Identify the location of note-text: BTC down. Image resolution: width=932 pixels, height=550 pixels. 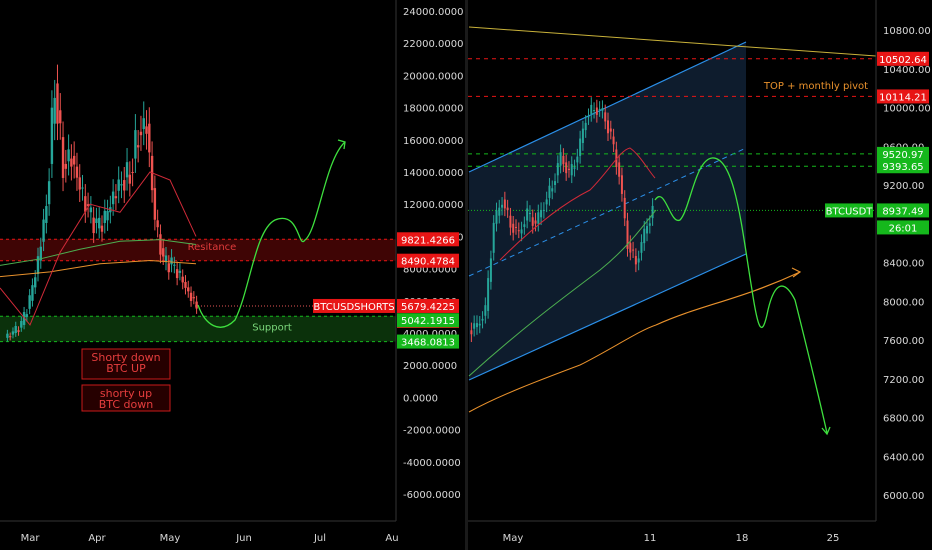
(126, 404).